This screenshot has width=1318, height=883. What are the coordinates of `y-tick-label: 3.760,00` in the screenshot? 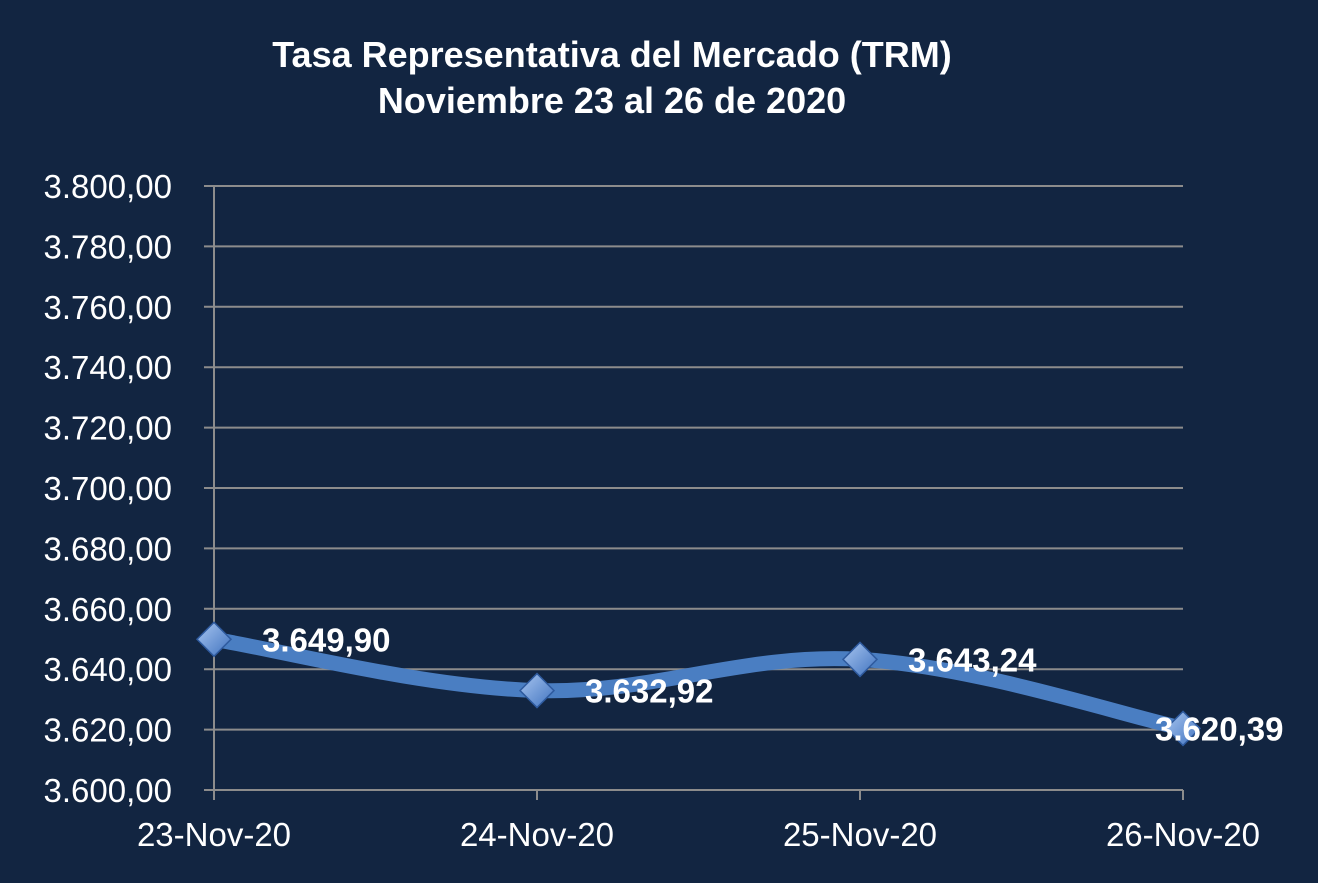 It's located at (108, 307).